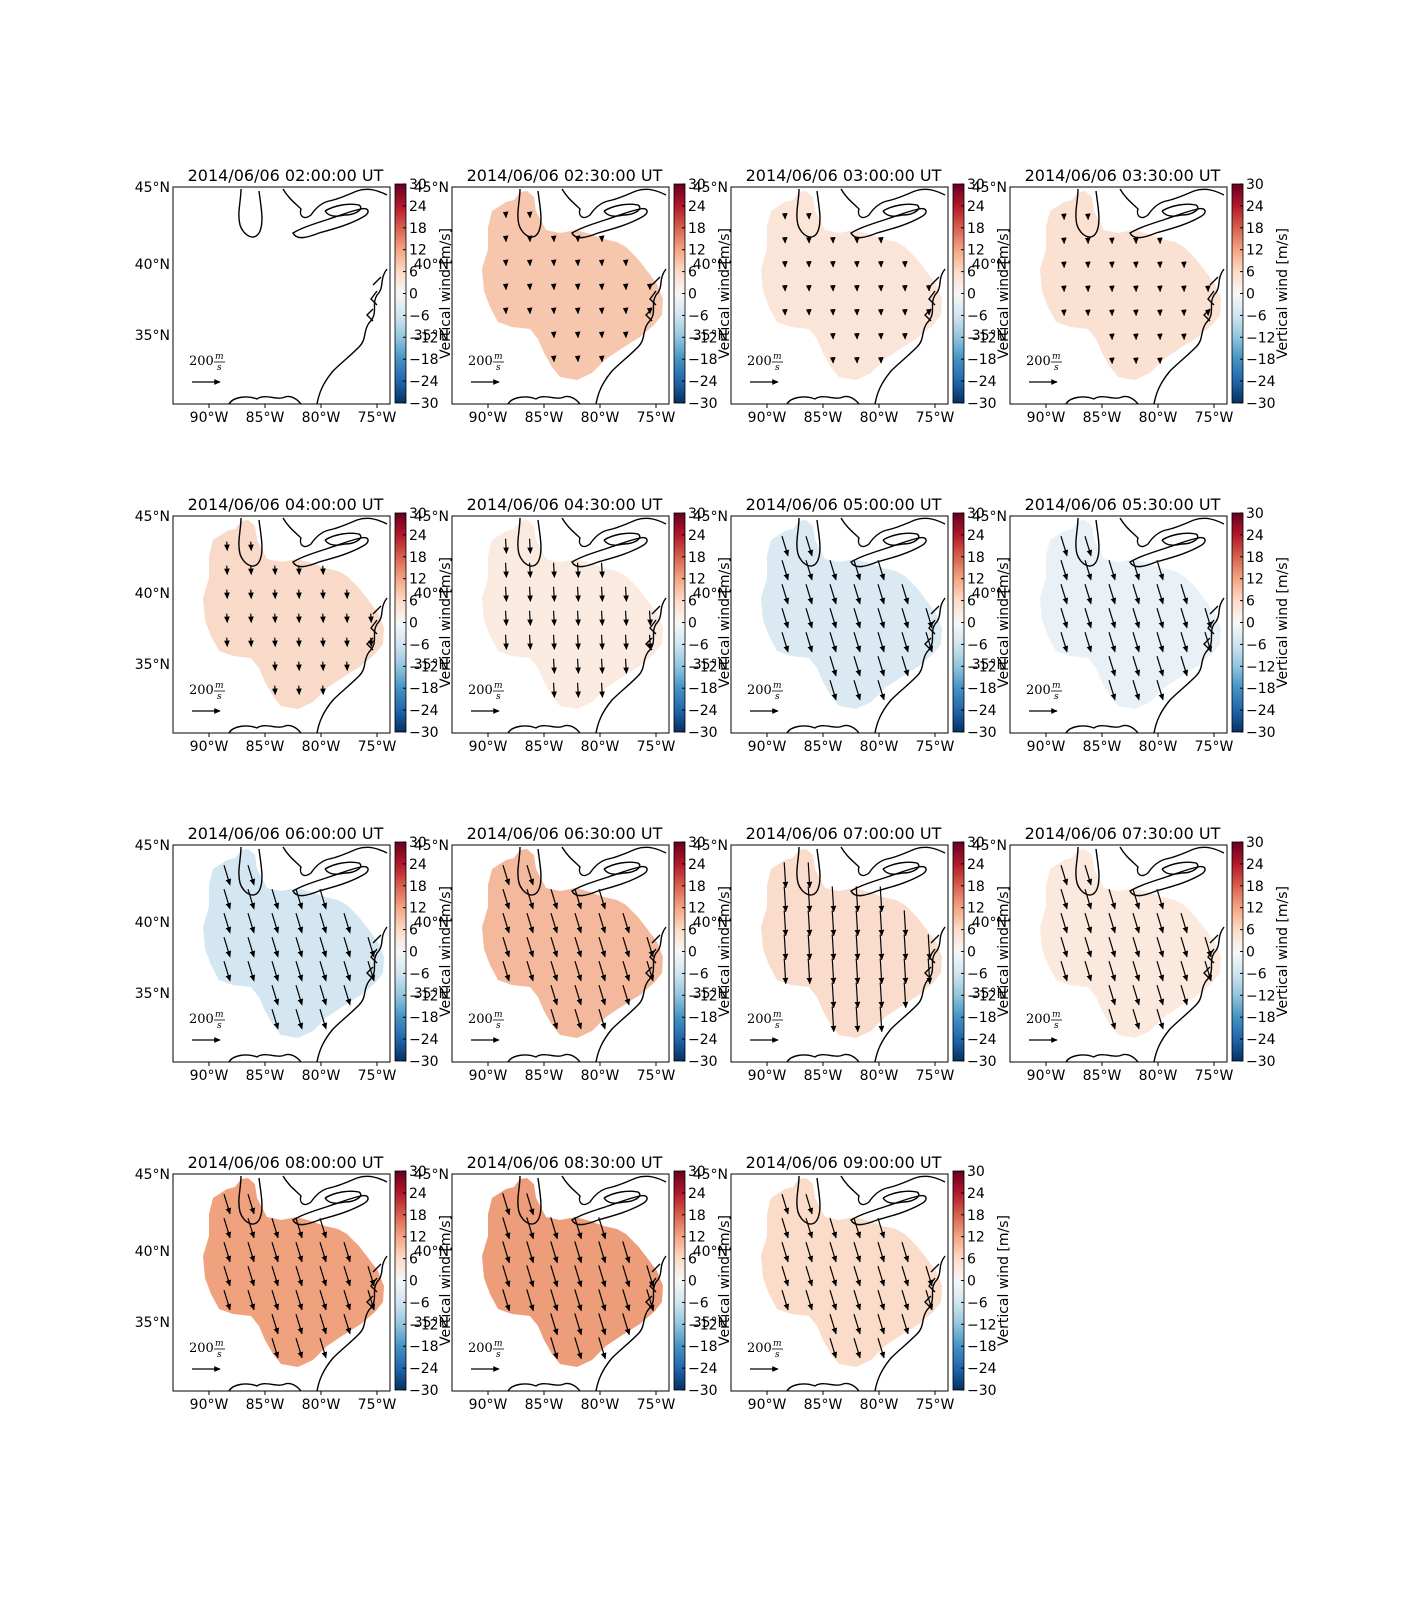 This screenshot has height=1610, width=1410. I want to click on colorbar-tick-label: 30, so click(697, 1172).